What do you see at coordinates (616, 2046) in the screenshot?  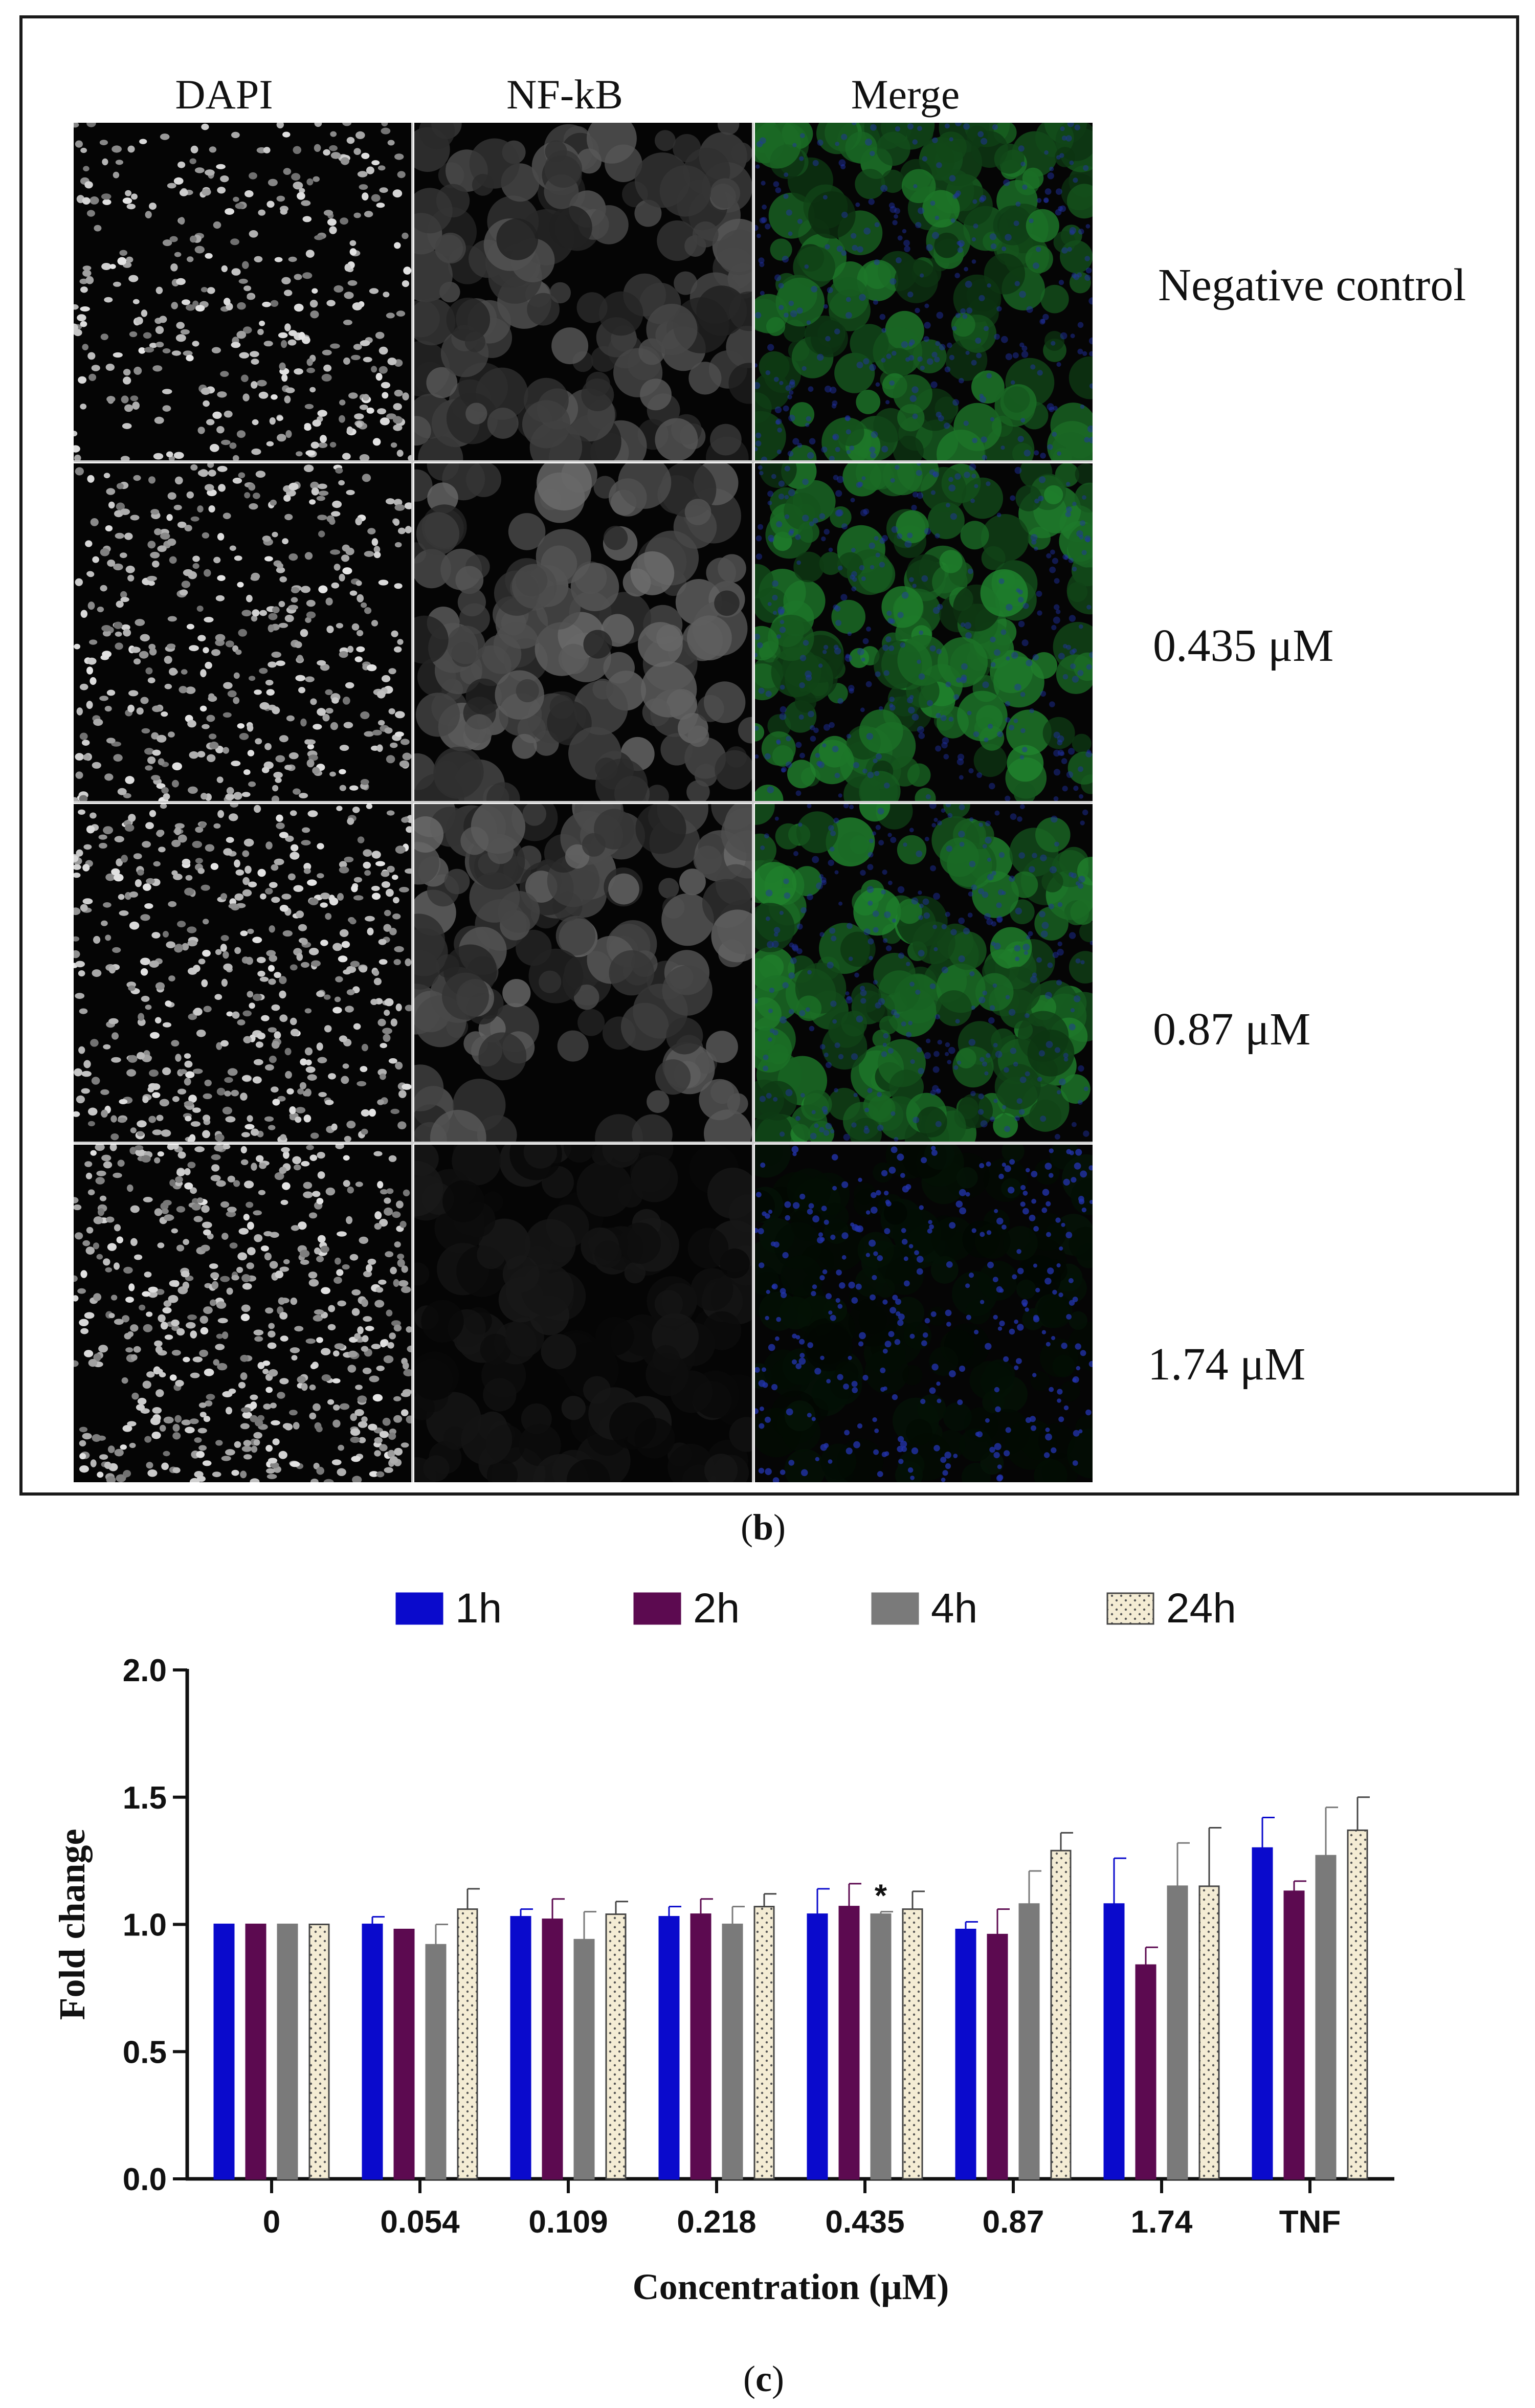 I see `bar-24h-0.109` at bounding box center [616, 2046].